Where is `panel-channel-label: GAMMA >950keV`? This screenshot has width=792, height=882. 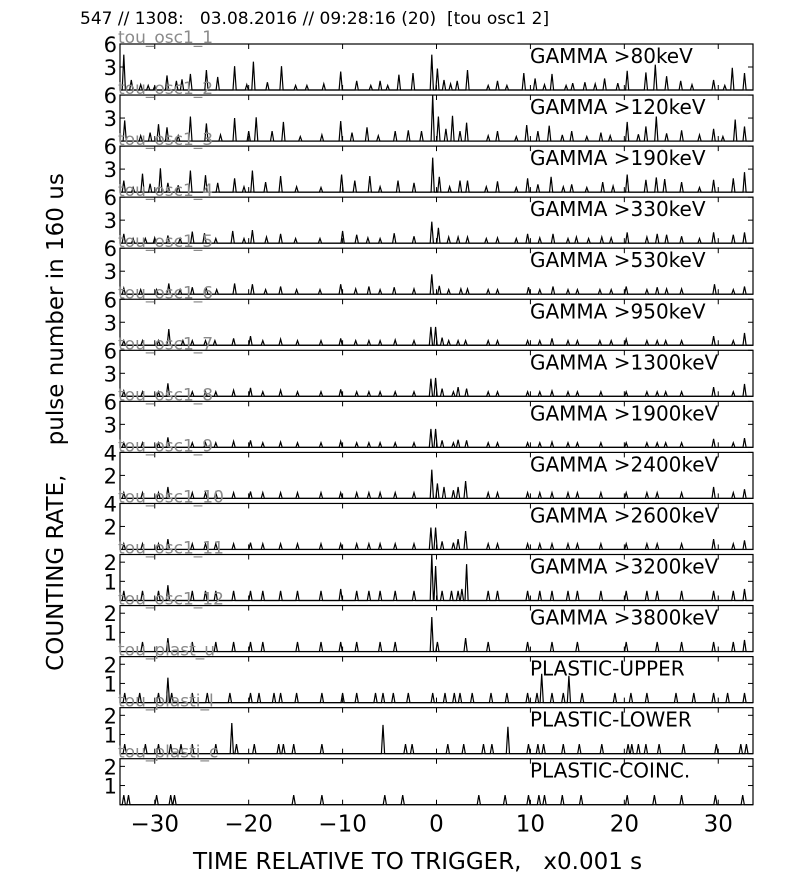 panel-channel-label: GAMMA >950keV is located at coordinates (618, 311).